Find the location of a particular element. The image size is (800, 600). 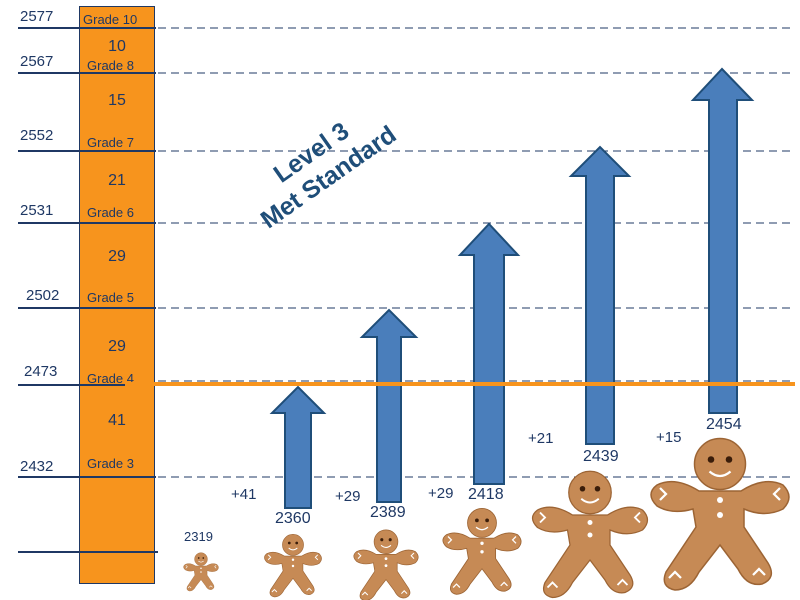

gain-label-1: +41 is located at coordinates (244, 494).